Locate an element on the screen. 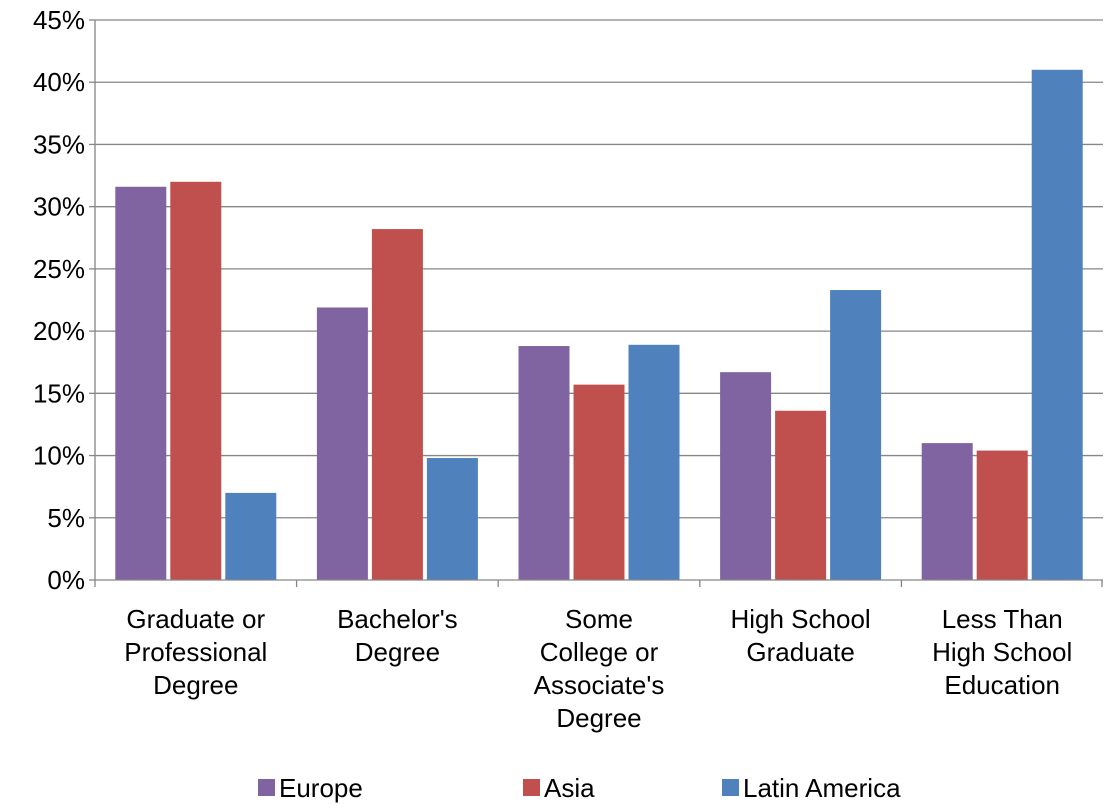 This screenshot has height=808, width=1105. x-category-label-line: College or is located at coordinates (599, 652).